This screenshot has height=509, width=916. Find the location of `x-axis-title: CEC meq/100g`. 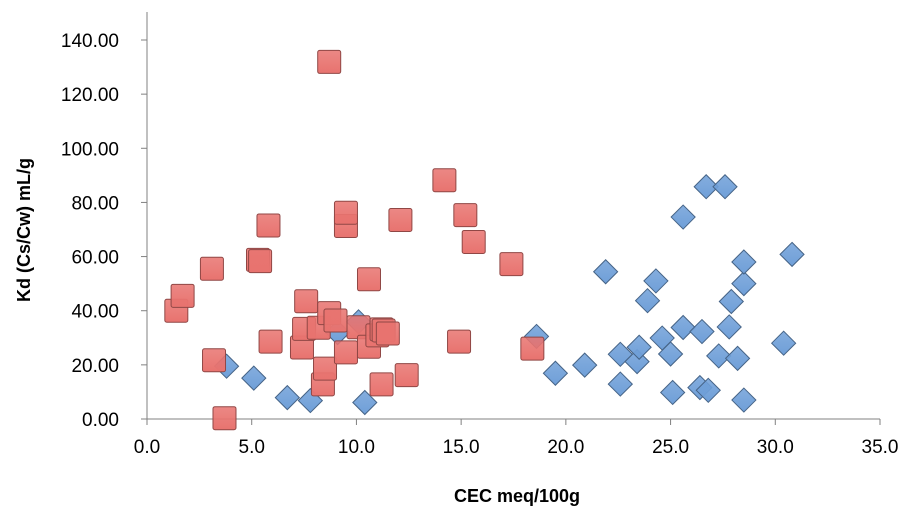

x-axis-title: CEC meq/100g is located at coordinates (517, 496).